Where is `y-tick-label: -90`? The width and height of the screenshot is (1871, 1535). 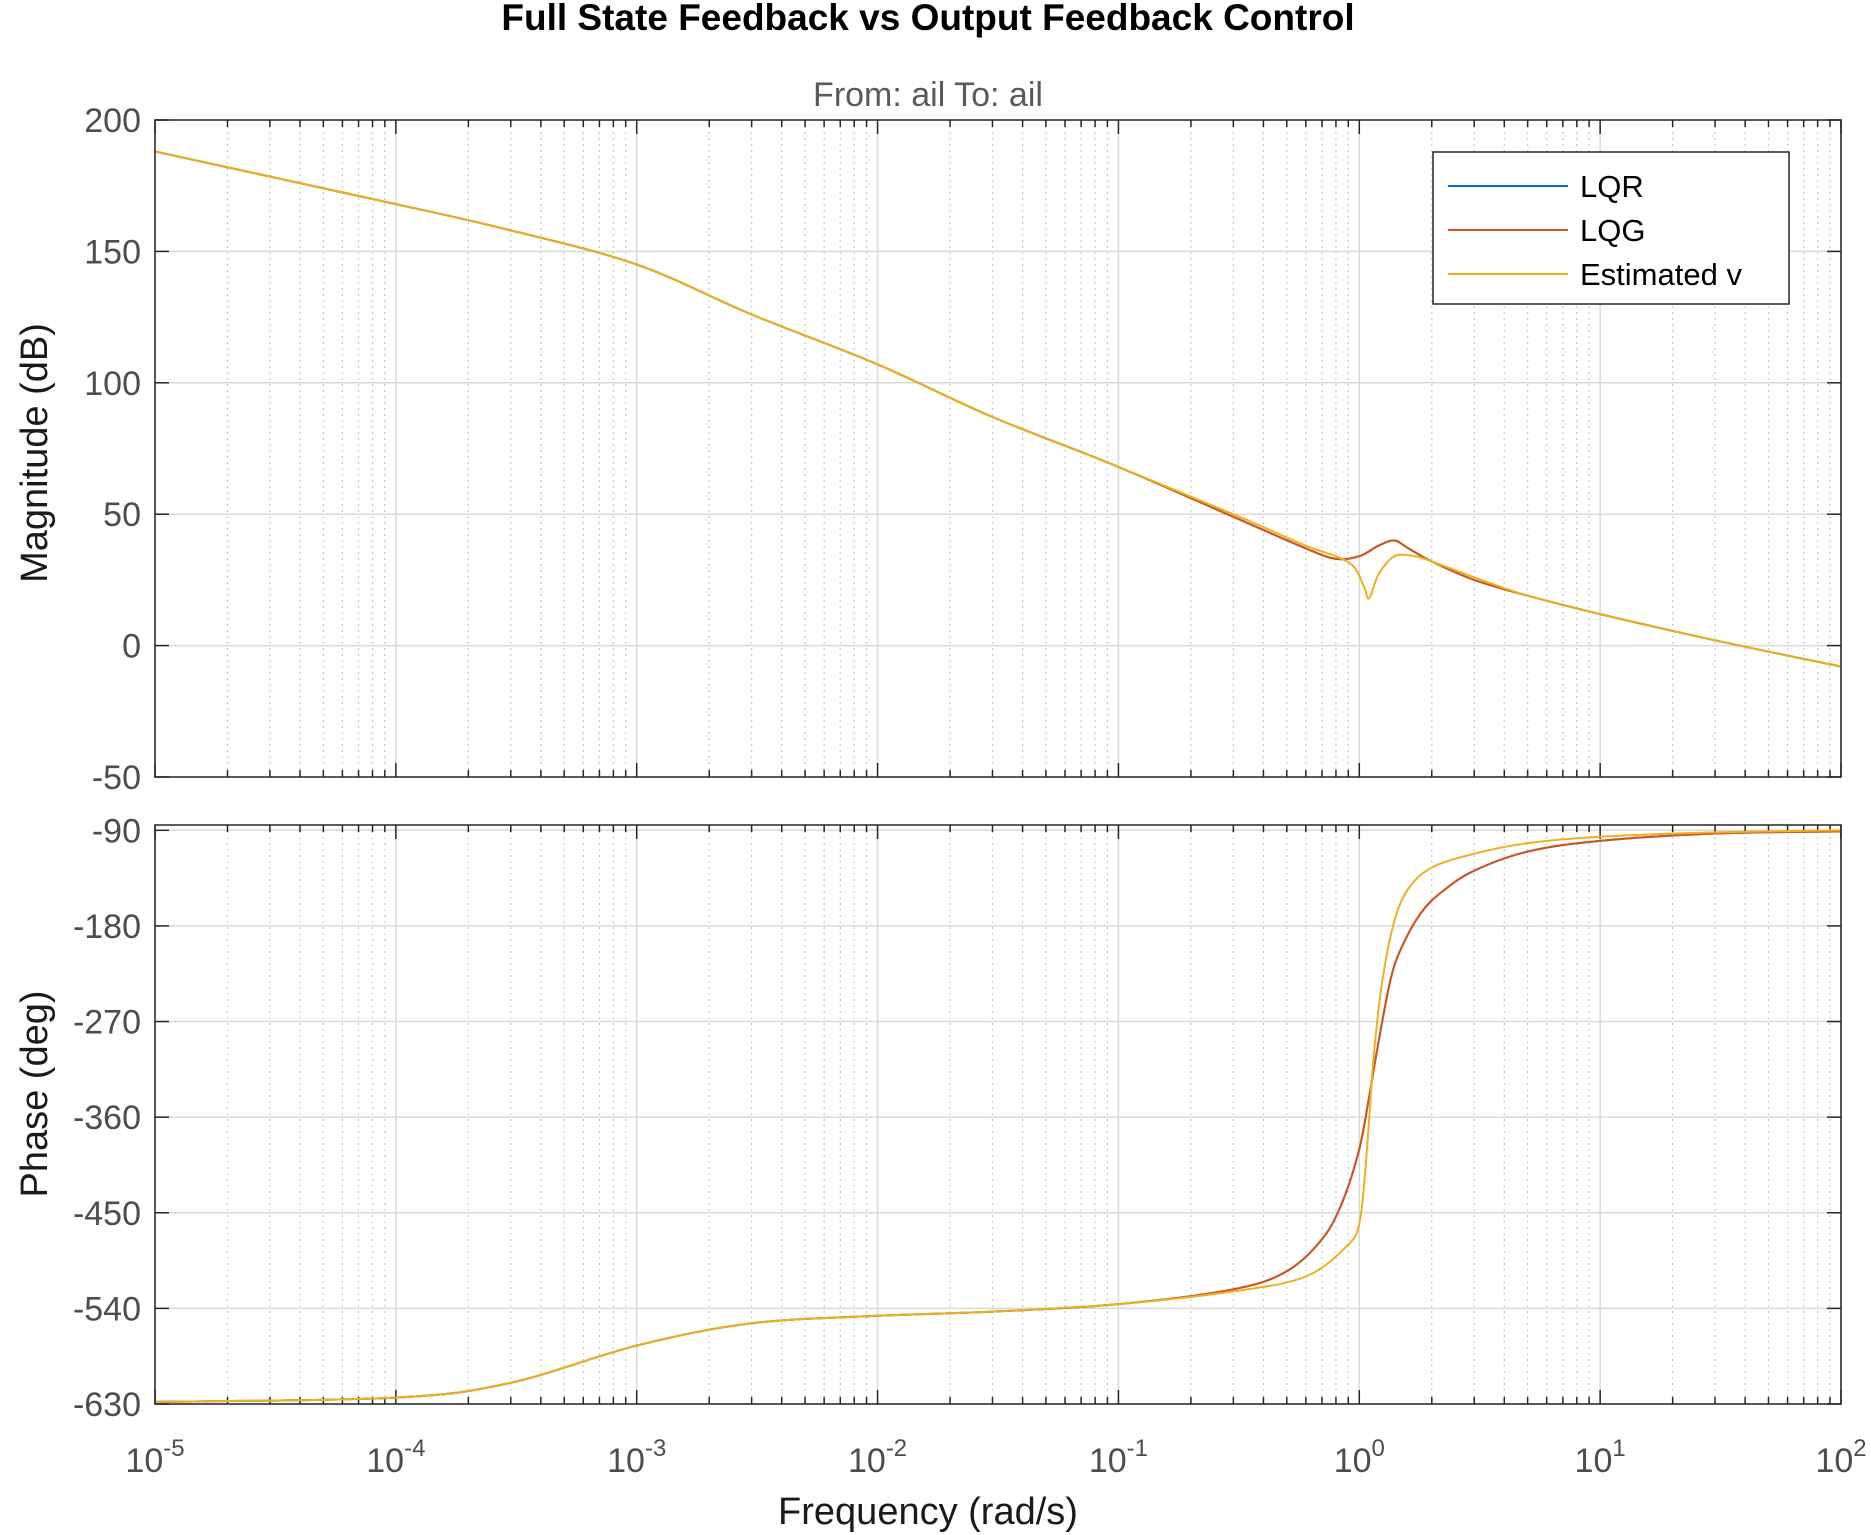 y-tick-label: -90 is located at coordinates (116, 831).